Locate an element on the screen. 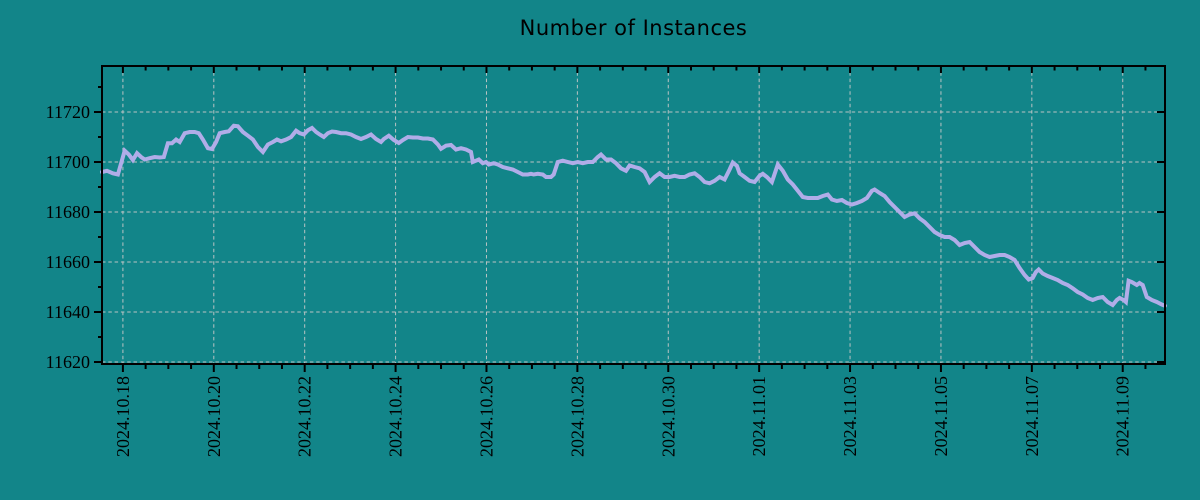 Image resolution: width=1200 pixels, height=500 pixels. x-tick-label: 2024.10.26 is located at coordinates (486, 416).